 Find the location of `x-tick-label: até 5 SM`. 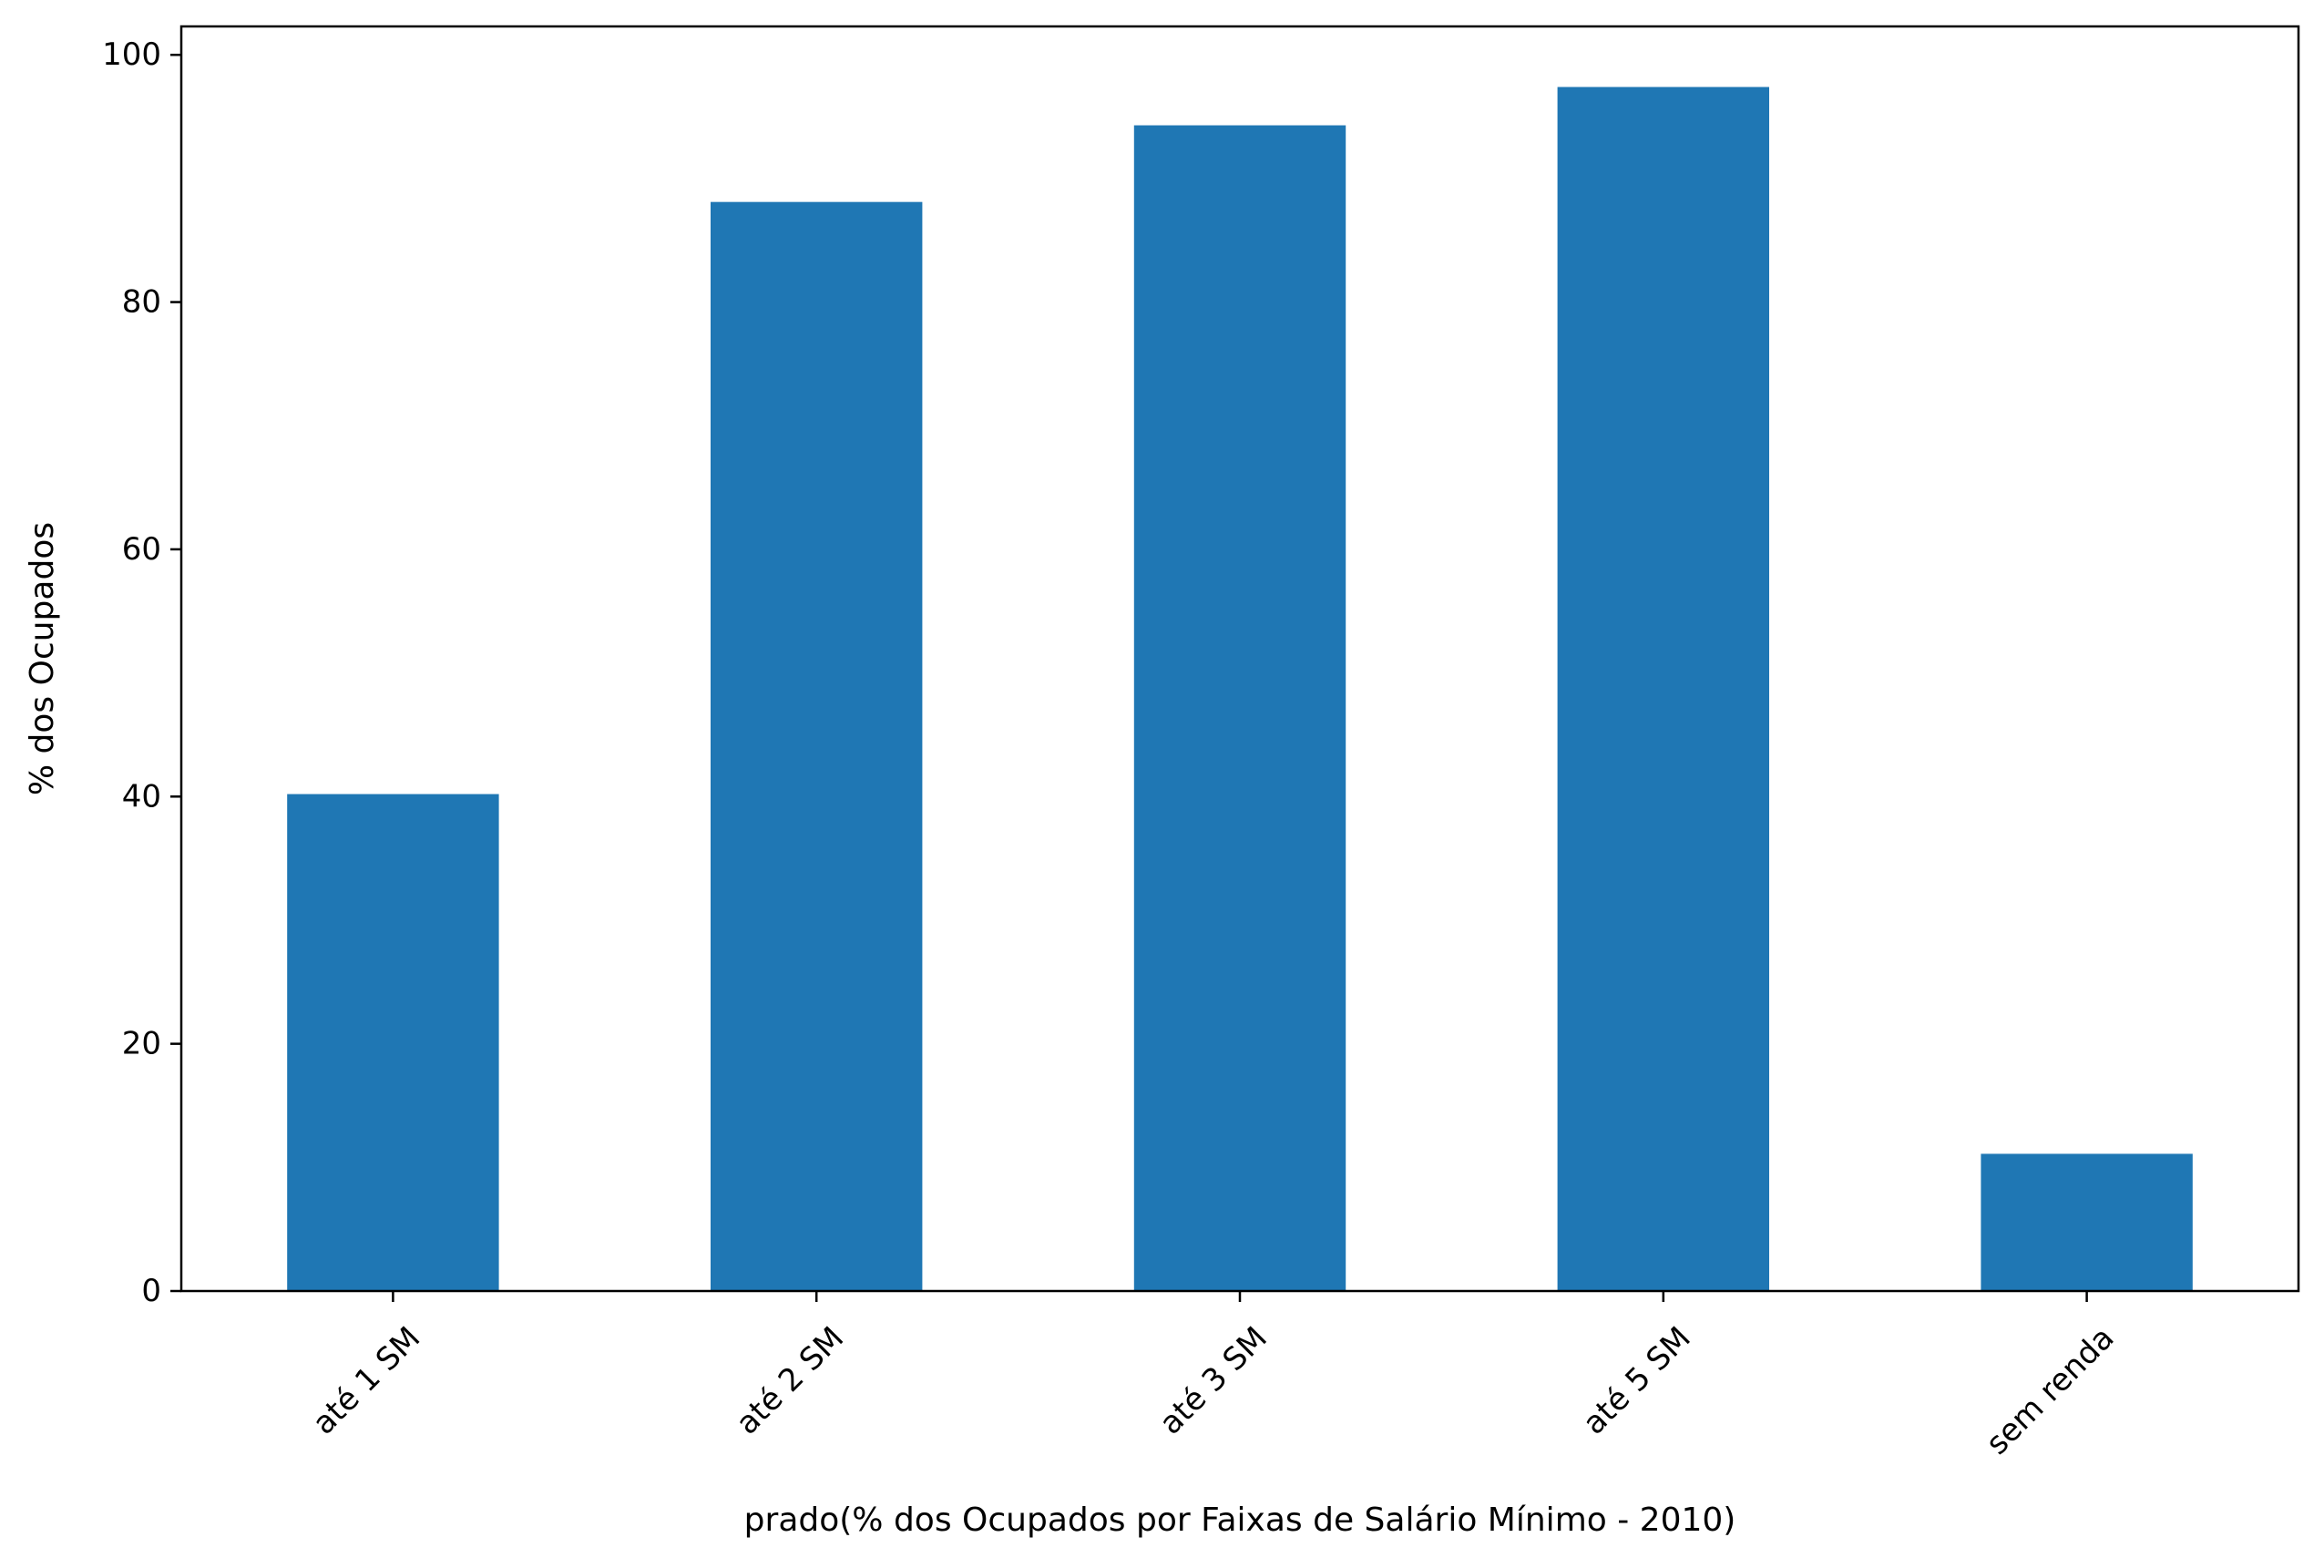

x-tick-label: até 5 SM is located at coordinates (1637, 1381).